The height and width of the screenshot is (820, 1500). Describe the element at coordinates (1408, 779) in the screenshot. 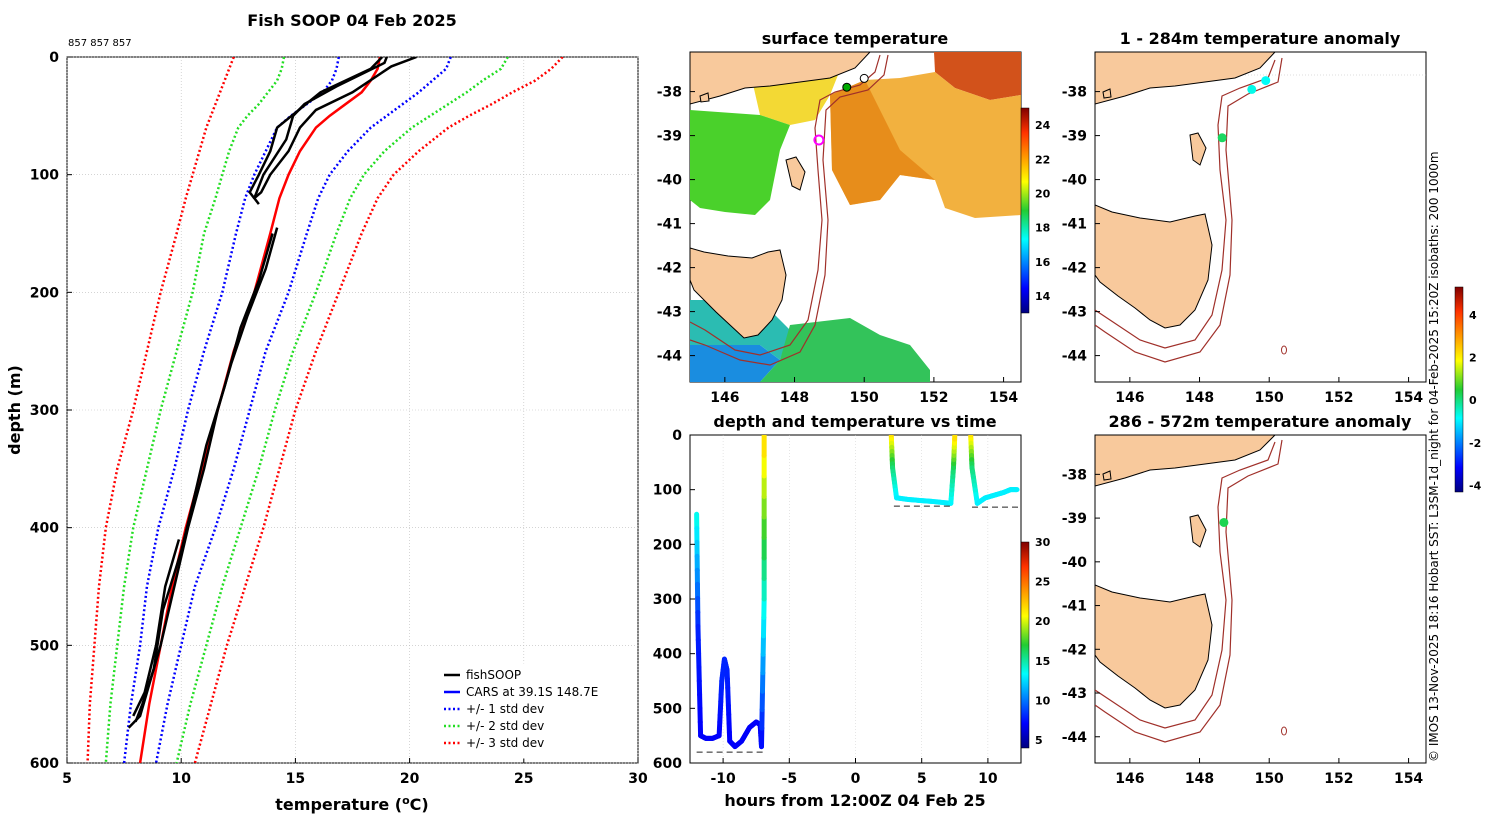

I see `anom_deep-x-tick-label: 154` at that location.